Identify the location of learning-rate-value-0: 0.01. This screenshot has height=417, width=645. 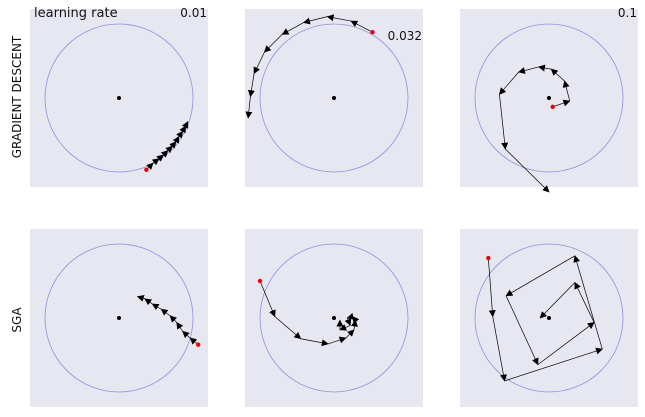
(193, 13).